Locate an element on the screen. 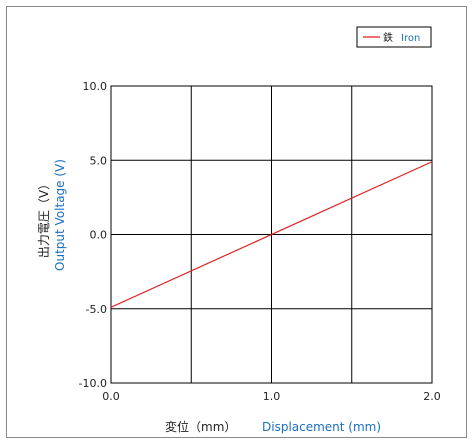 The width and height of the screenshot is (475, 441). y-axis-label-en: Output Voltage (V) is located at coordinates (60, 215).